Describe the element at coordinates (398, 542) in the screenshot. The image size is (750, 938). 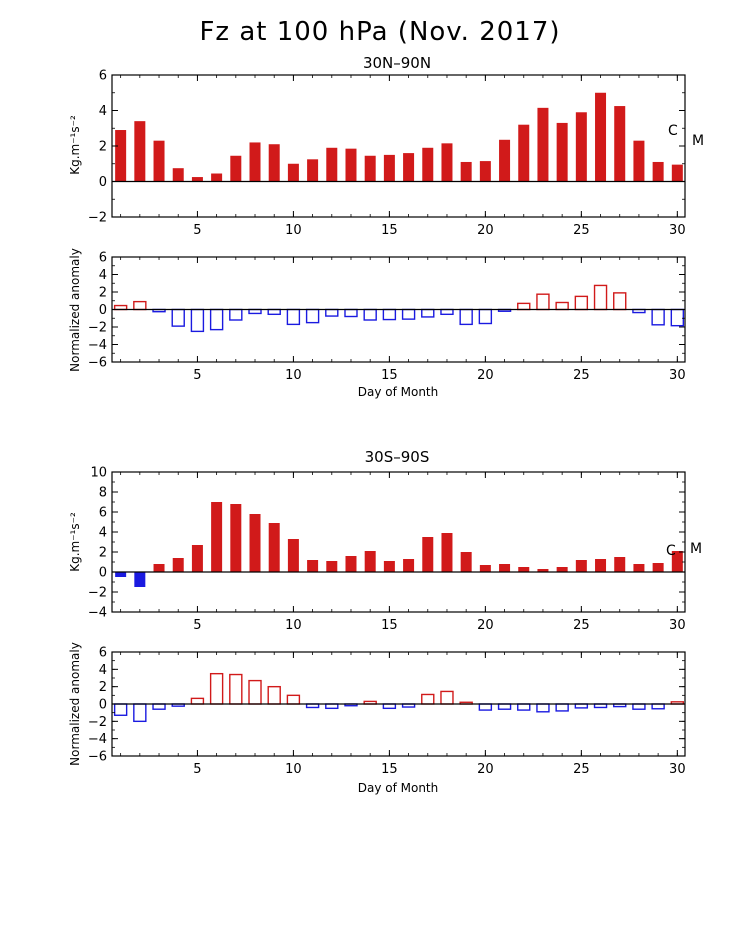
I see `plot-frame` at that location.